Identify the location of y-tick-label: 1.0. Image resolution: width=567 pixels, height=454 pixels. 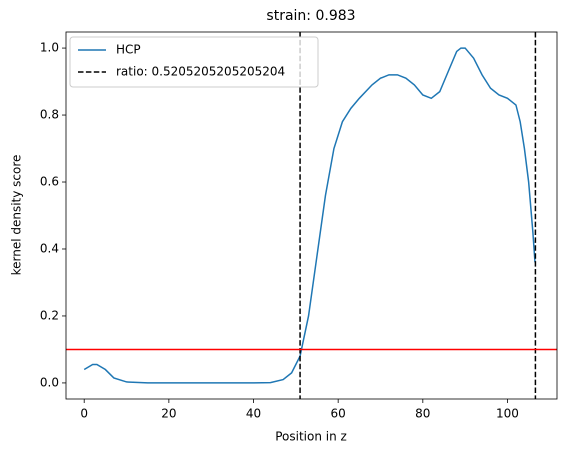
(49, 48).